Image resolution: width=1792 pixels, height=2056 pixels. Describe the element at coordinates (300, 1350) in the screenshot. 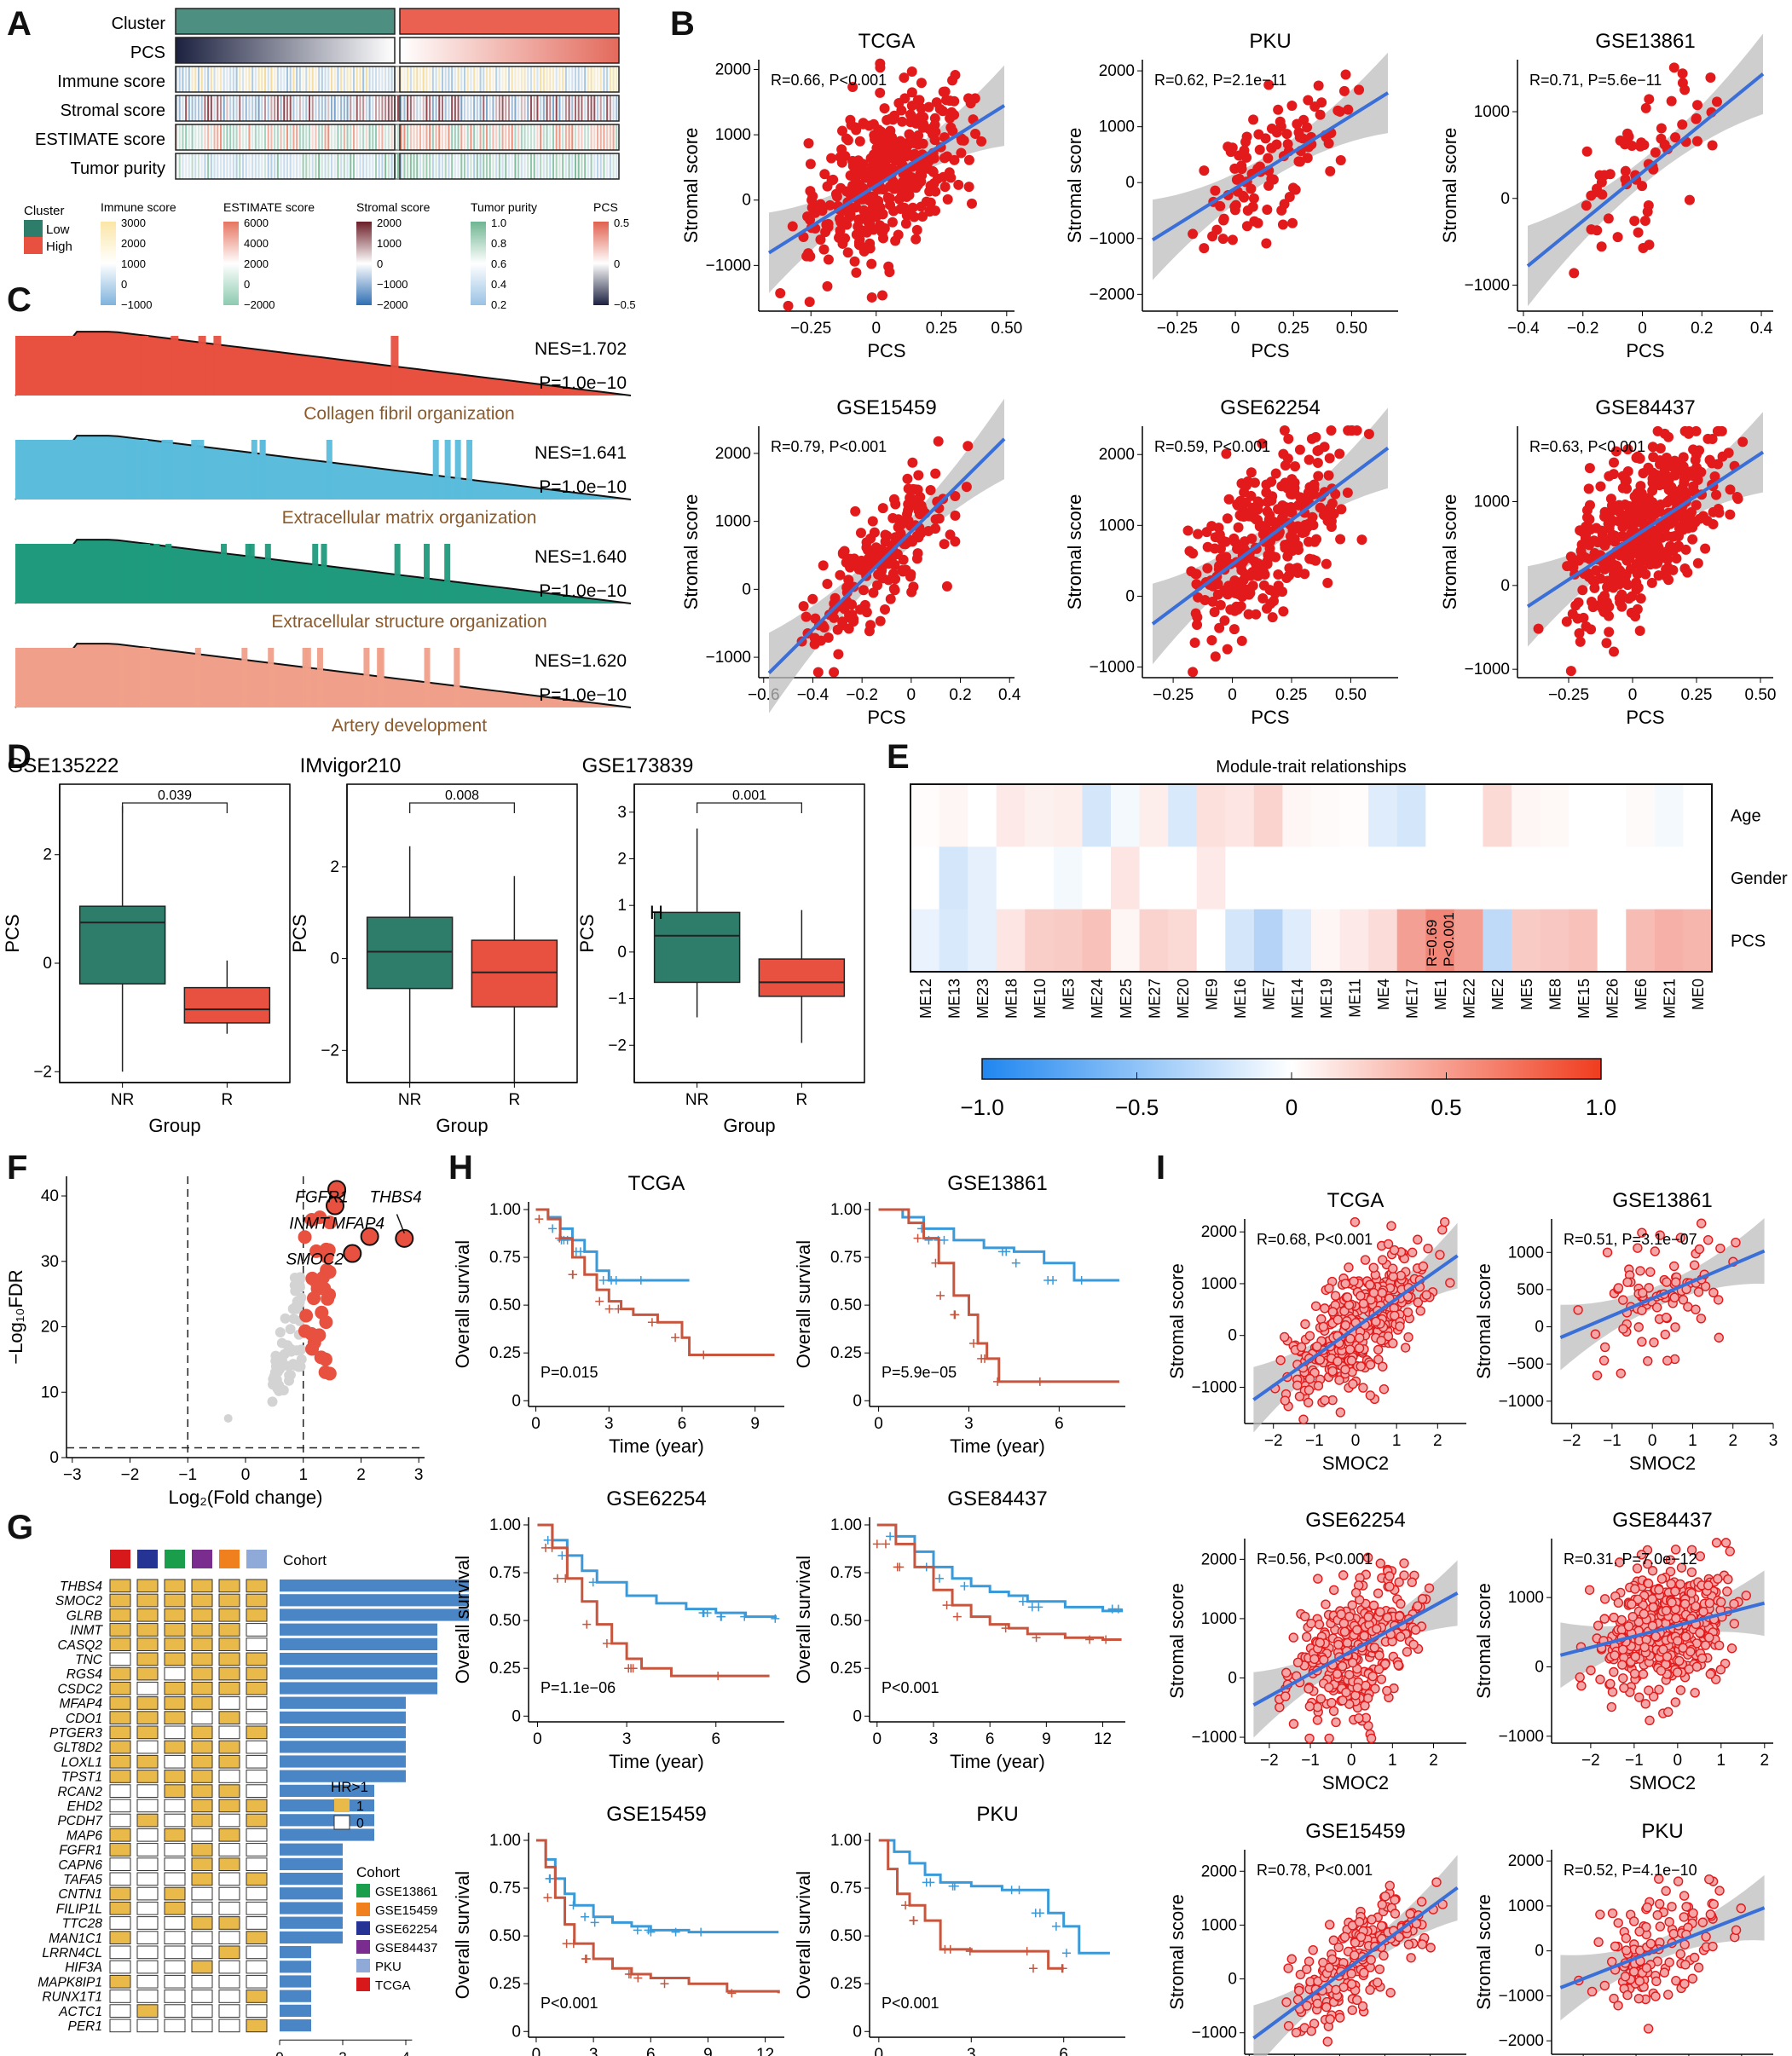

I see `ns-point` at that location.